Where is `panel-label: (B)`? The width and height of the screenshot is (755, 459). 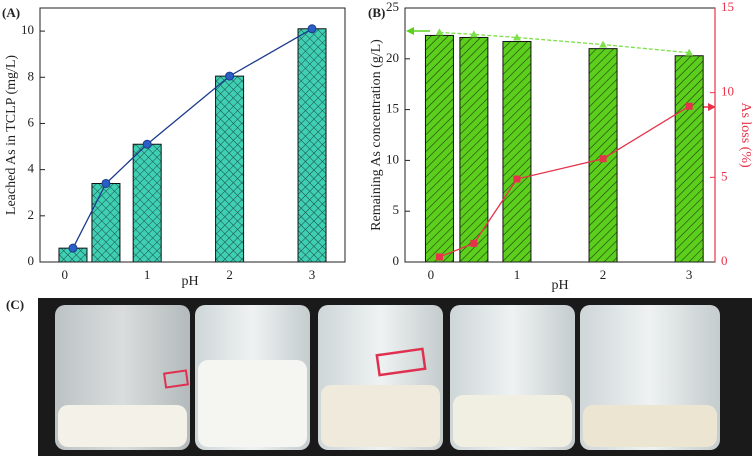
panel-label: (B) is located at coordinates (376, 12).